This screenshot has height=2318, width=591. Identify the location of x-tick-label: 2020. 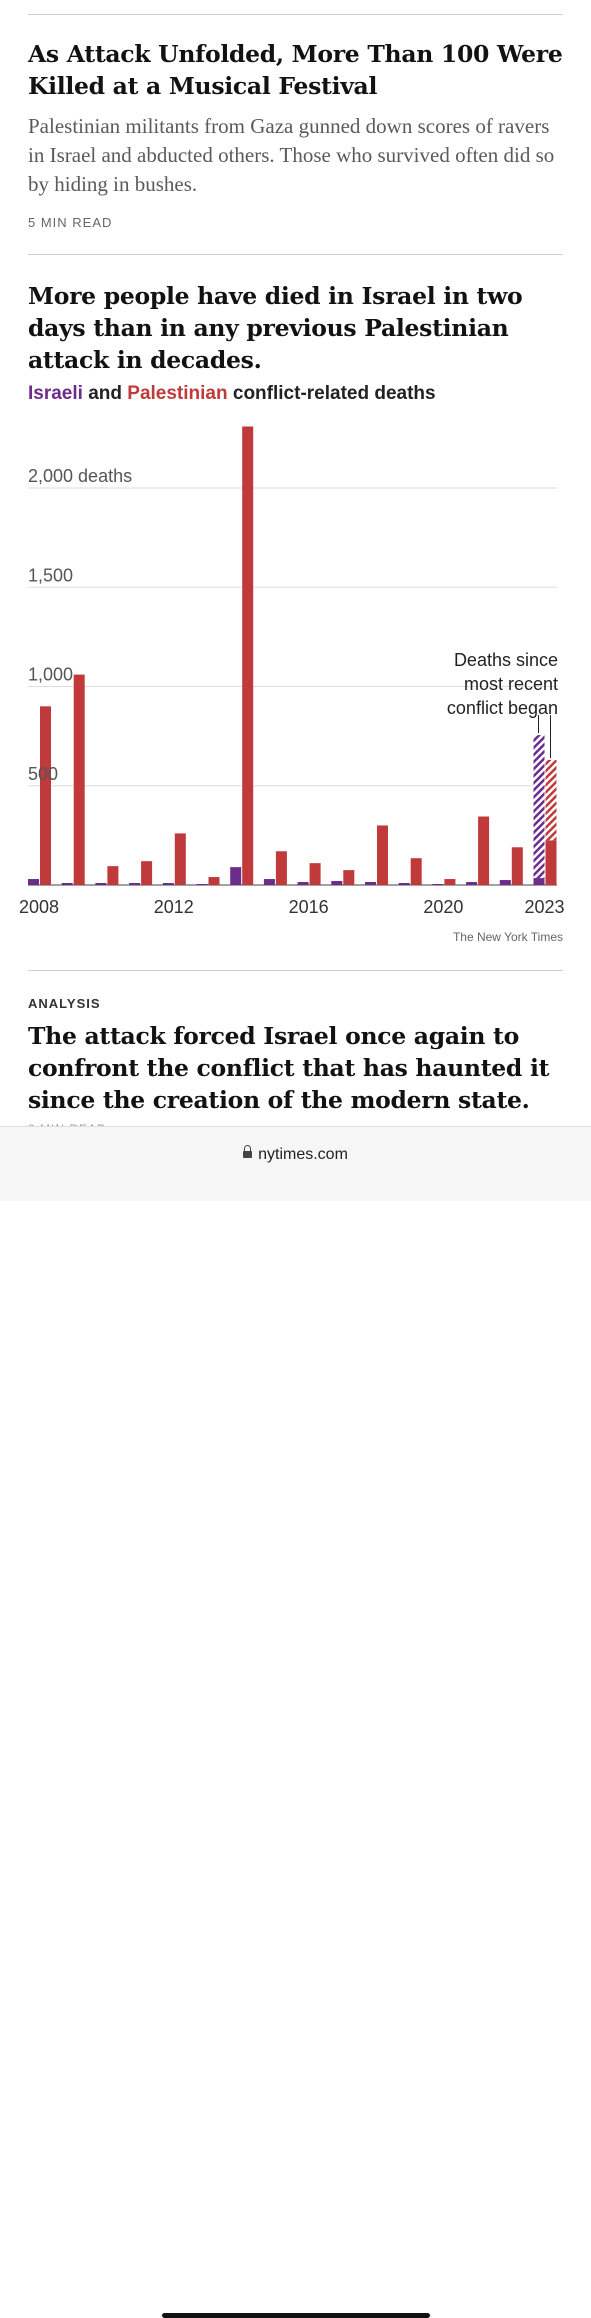
(443, 907).